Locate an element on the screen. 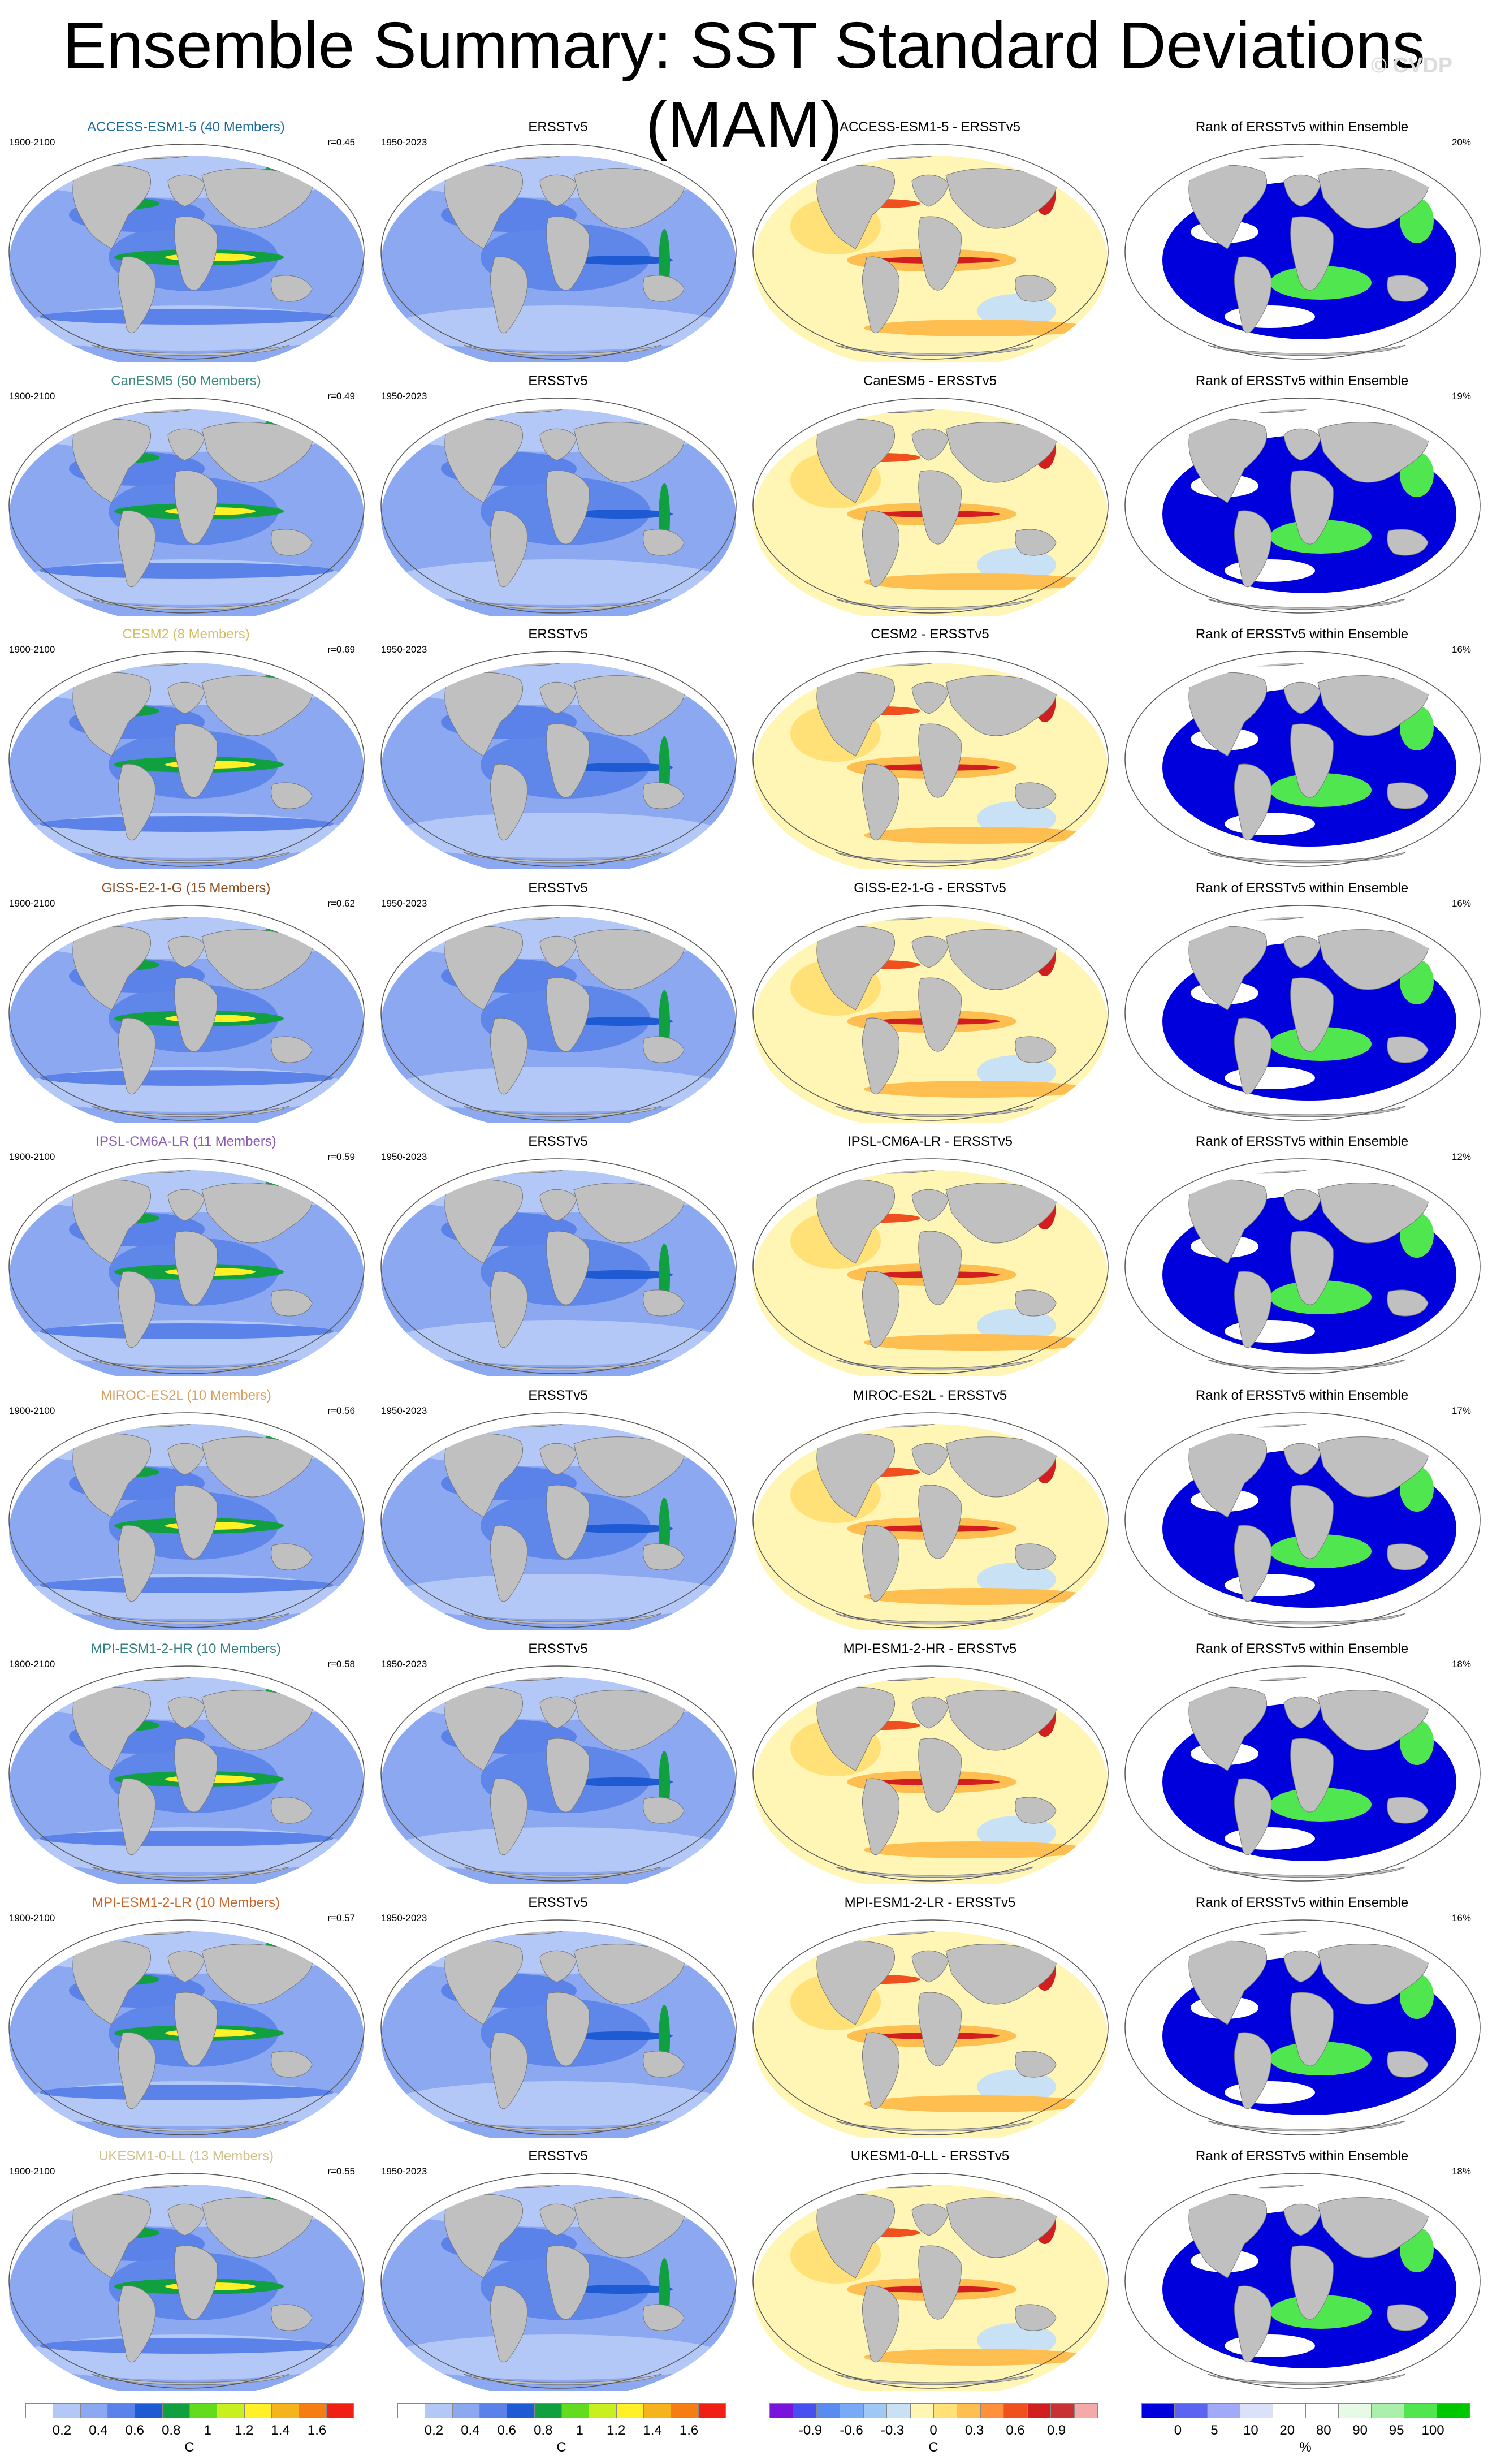 This screenshot has width=1488, height=2464. pattern-correlation: r=0.59 is located at coordinates (341, 1157).